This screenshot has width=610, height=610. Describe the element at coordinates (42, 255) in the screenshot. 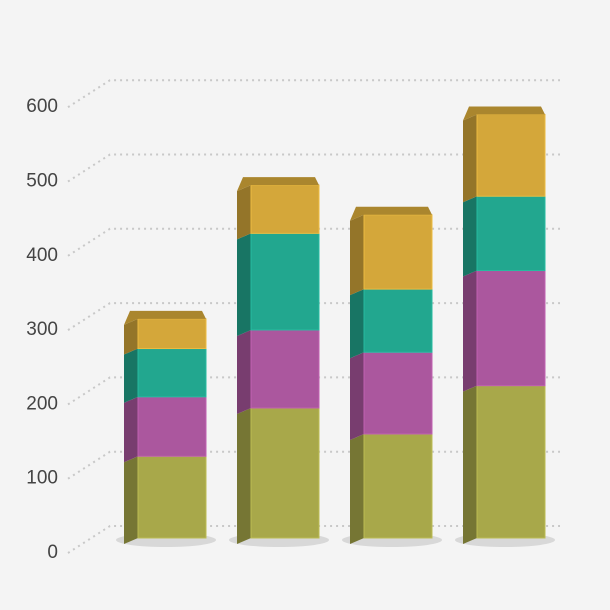

I see `y-tick-label: 400` at that location.